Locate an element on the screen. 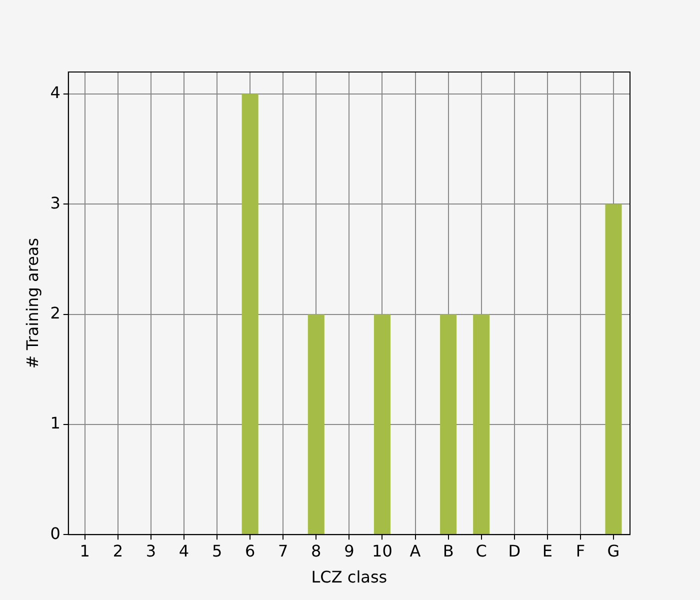  x-tick-label: 2 is located at coordinates (118, 550).